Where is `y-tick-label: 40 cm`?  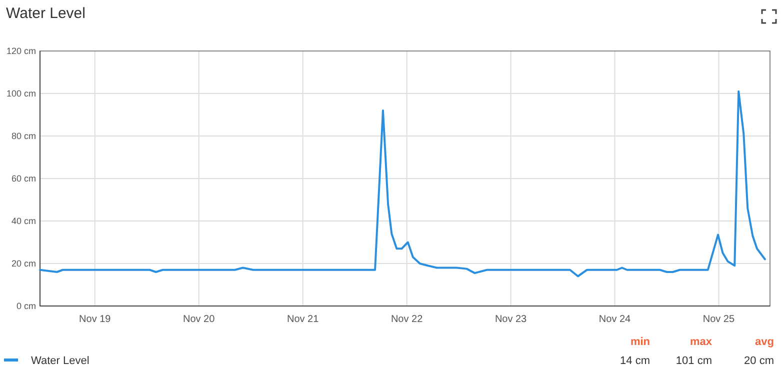 y-tick-label: 40 cm is located at coordinates (23, 221).